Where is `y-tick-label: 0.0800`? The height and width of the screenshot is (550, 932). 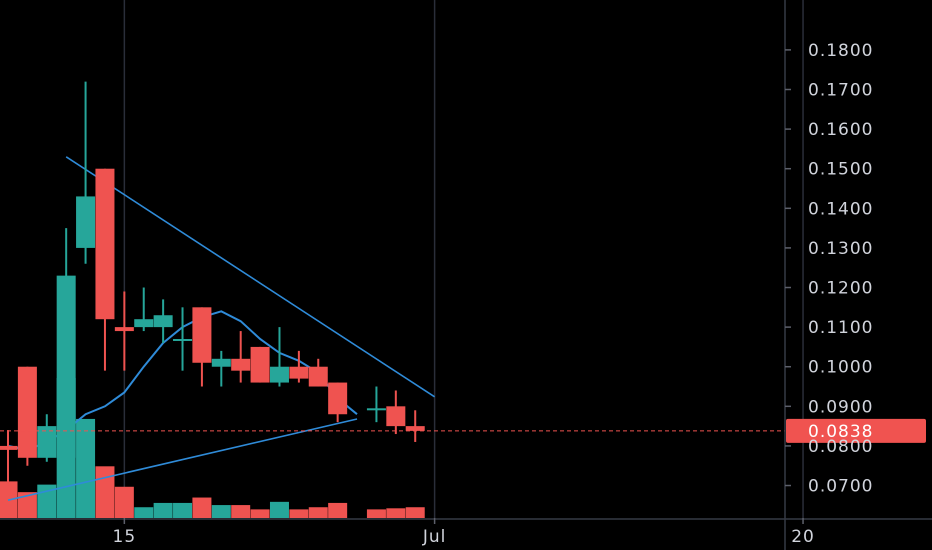 y-tick-label: 0.0800 is located at coordinates (840, 447).